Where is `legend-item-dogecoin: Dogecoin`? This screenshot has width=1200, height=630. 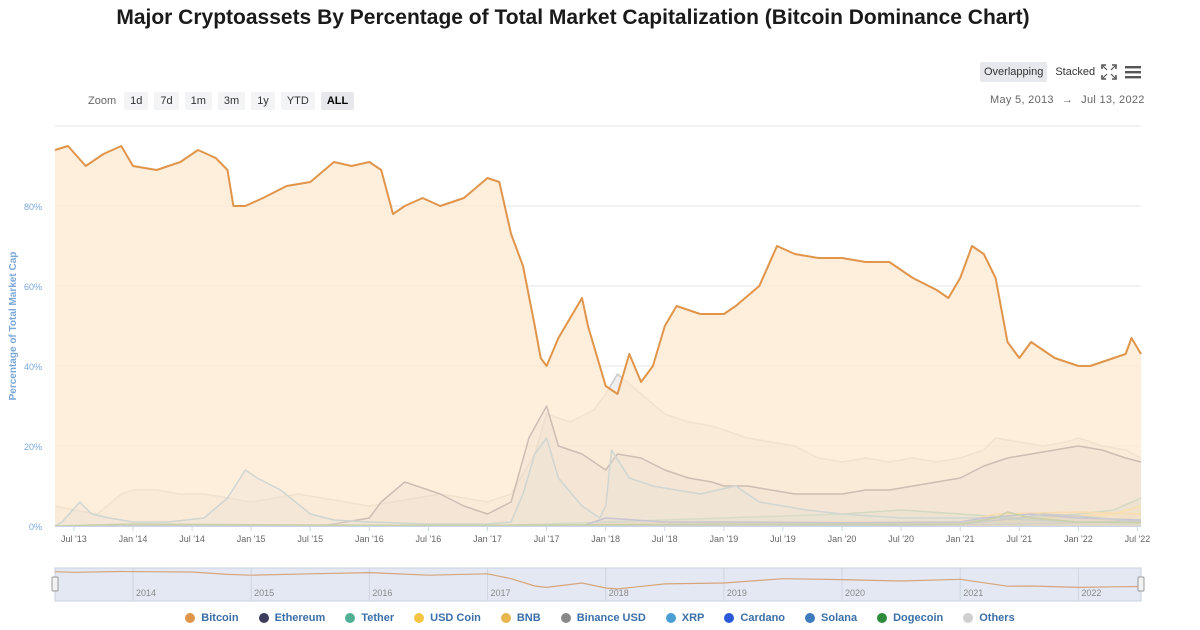 legend-item-dogecoin: Dogecoin is located at coordinates (910, 618).